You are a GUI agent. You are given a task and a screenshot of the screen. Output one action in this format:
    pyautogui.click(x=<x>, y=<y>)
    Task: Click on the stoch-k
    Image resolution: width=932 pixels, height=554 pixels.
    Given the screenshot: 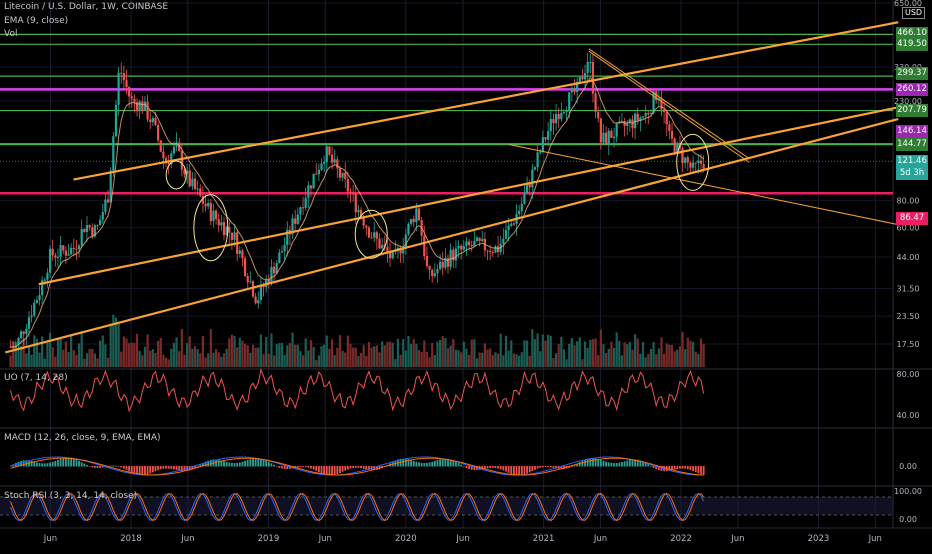 What is the action you would take?
    pyautogui.click(x=357, y=507)
    